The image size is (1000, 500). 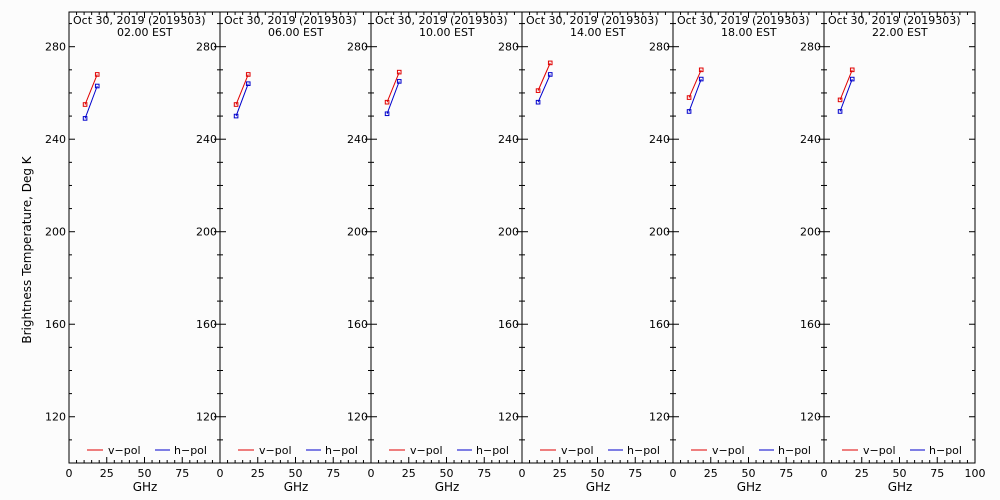 I want to click on x-tick-label: 100, so click(x=975, y=473).